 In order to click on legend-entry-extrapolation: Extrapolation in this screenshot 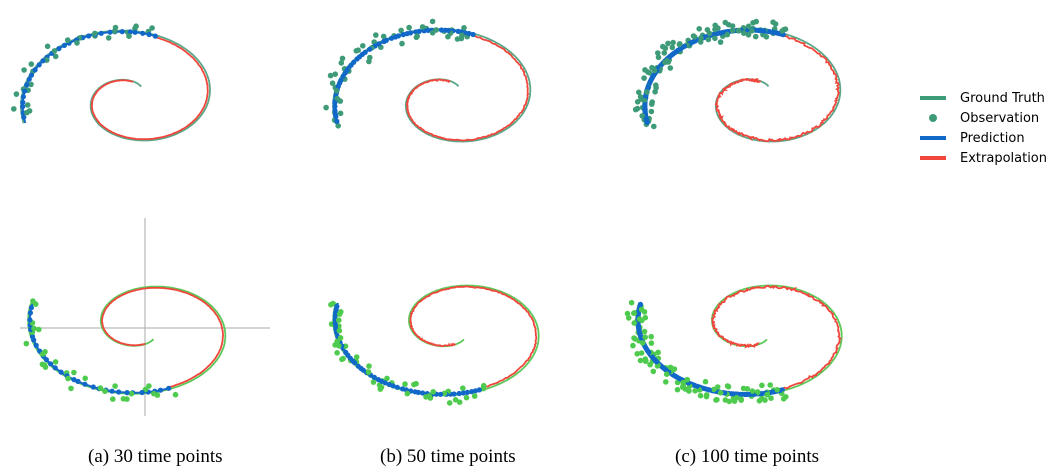, I will do `click(982, 158)`.